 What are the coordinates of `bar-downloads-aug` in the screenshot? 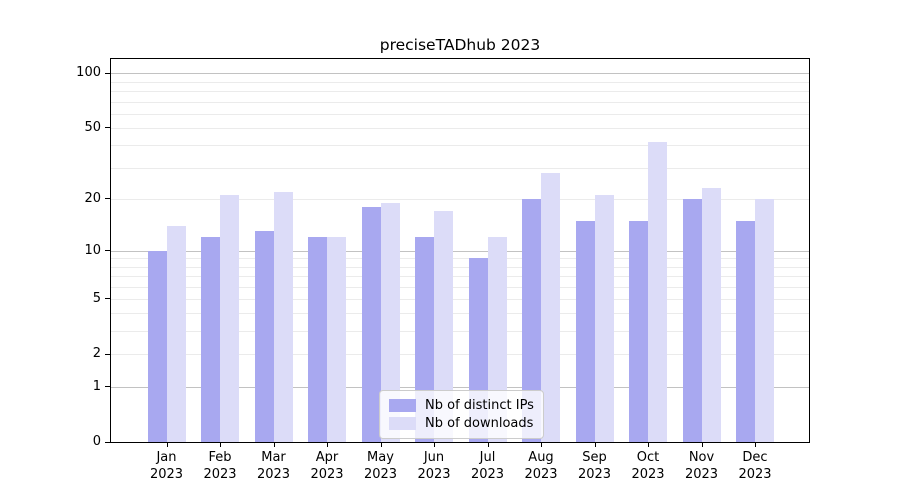 It's located at (550, 307).